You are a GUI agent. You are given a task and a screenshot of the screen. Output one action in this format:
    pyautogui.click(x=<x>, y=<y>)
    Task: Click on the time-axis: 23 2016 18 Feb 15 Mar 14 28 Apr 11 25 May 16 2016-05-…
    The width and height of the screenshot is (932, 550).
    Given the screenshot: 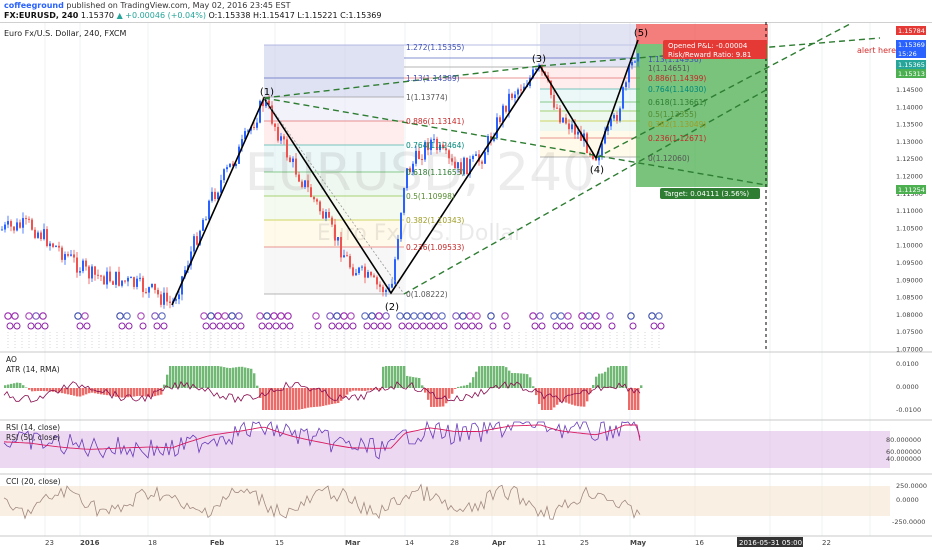 What is the action you would take?
    pyautogui.click(x=438, y=542)
    